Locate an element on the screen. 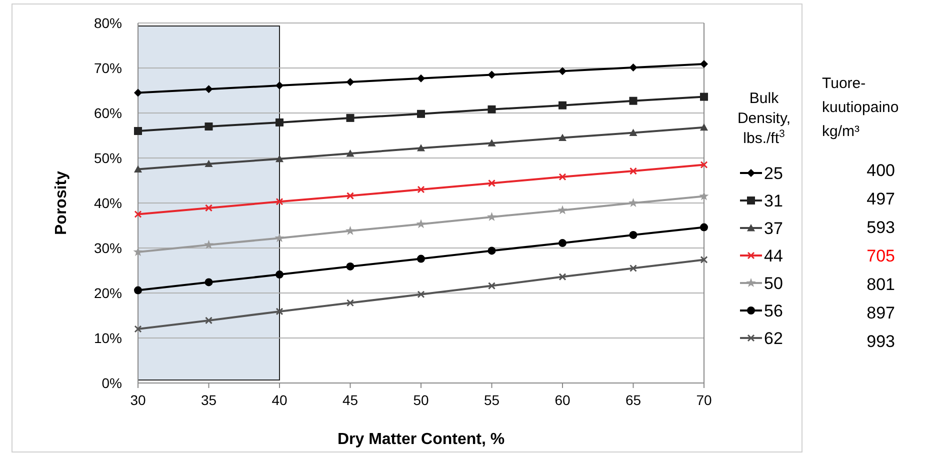 The height and width of the screenshot is (457, 948). y-tick-label: 50% is located at coordinates (108, 158).